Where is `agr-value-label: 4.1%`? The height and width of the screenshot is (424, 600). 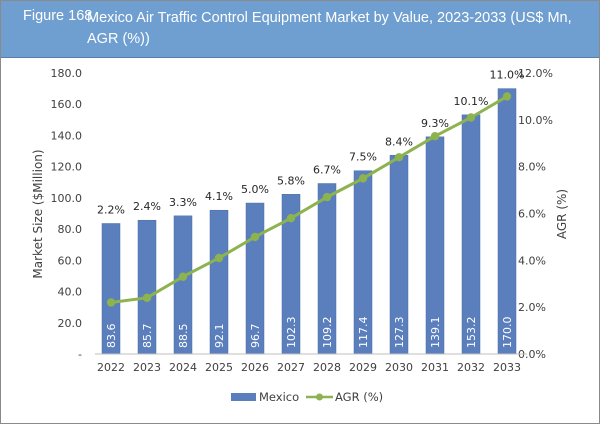 agr-value-label: 4.1% is located at coordinates (219, 196).